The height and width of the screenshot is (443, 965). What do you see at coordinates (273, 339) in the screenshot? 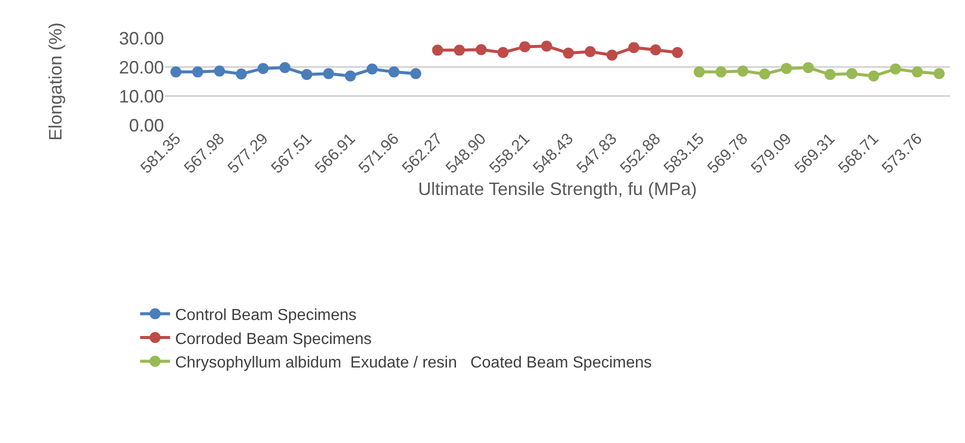
I see `legend-label: Corroded Beam Specimens` at bounding box center [273, 339].